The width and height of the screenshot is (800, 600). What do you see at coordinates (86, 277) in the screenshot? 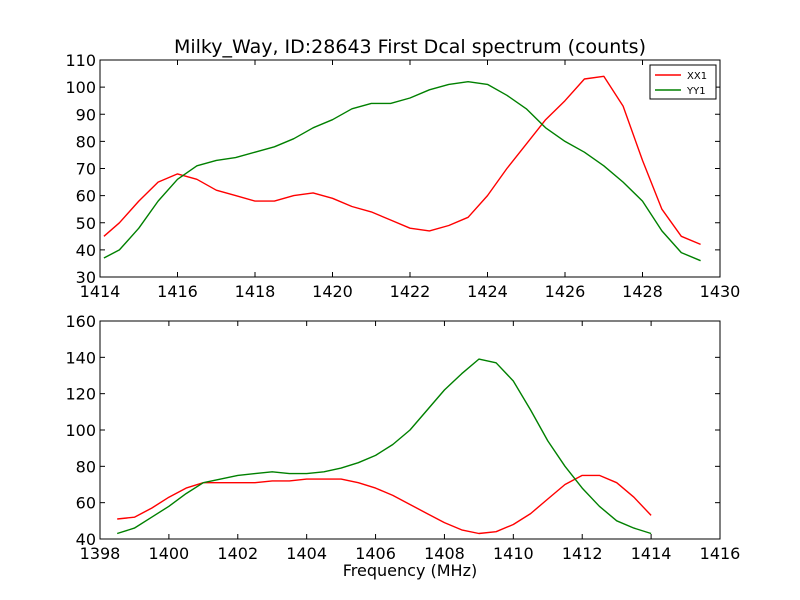
I see `y-tick-label: 30` at bounding box center [86, 277].